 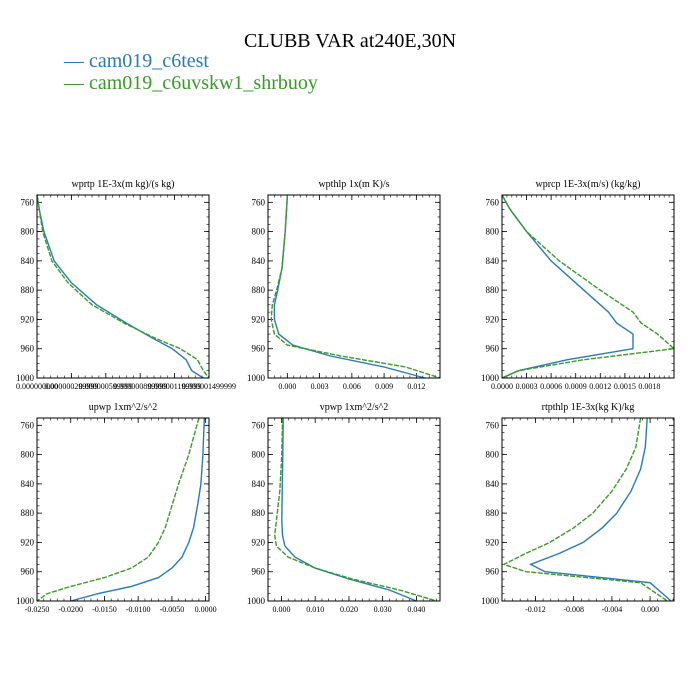 What do you see at coordinates (123, 407) in the screenshot?
I see `panel-title: upwp 1xm^2/s^2` at bounding box center [123, 407].